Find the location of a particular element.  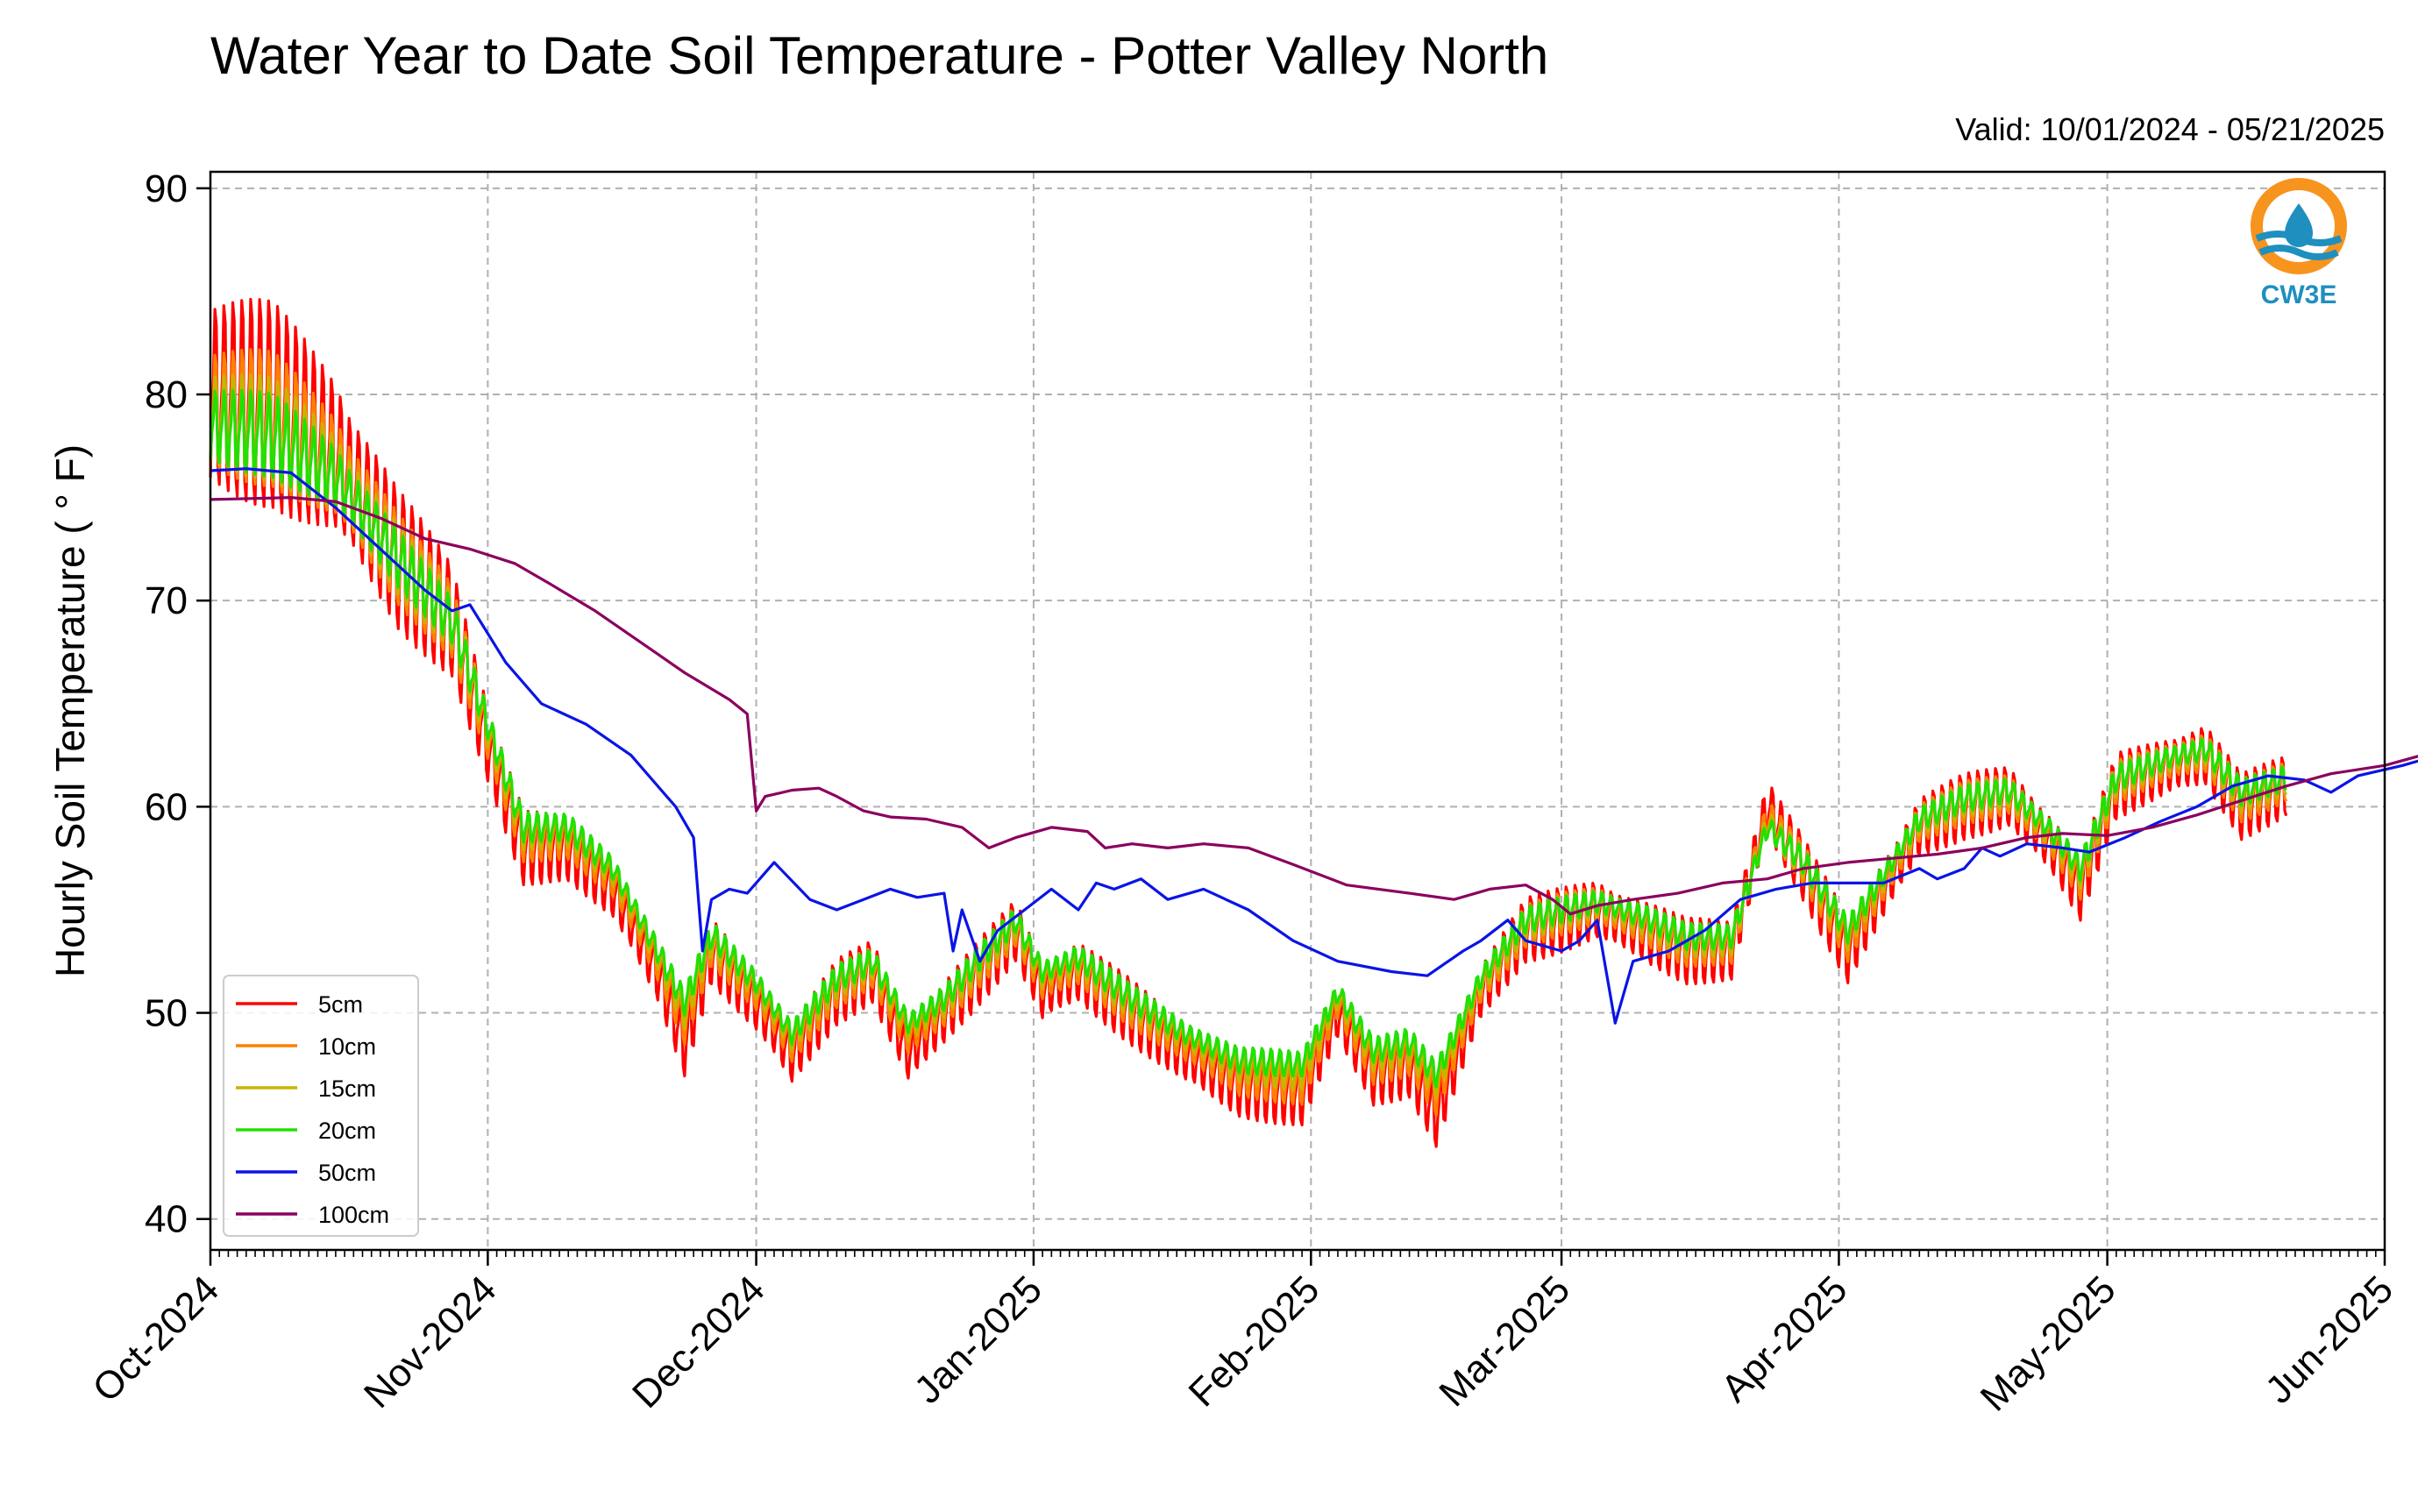

x-tick-label-Feb-2025: Feb-2025 is located at coordinates (1254, 1341).